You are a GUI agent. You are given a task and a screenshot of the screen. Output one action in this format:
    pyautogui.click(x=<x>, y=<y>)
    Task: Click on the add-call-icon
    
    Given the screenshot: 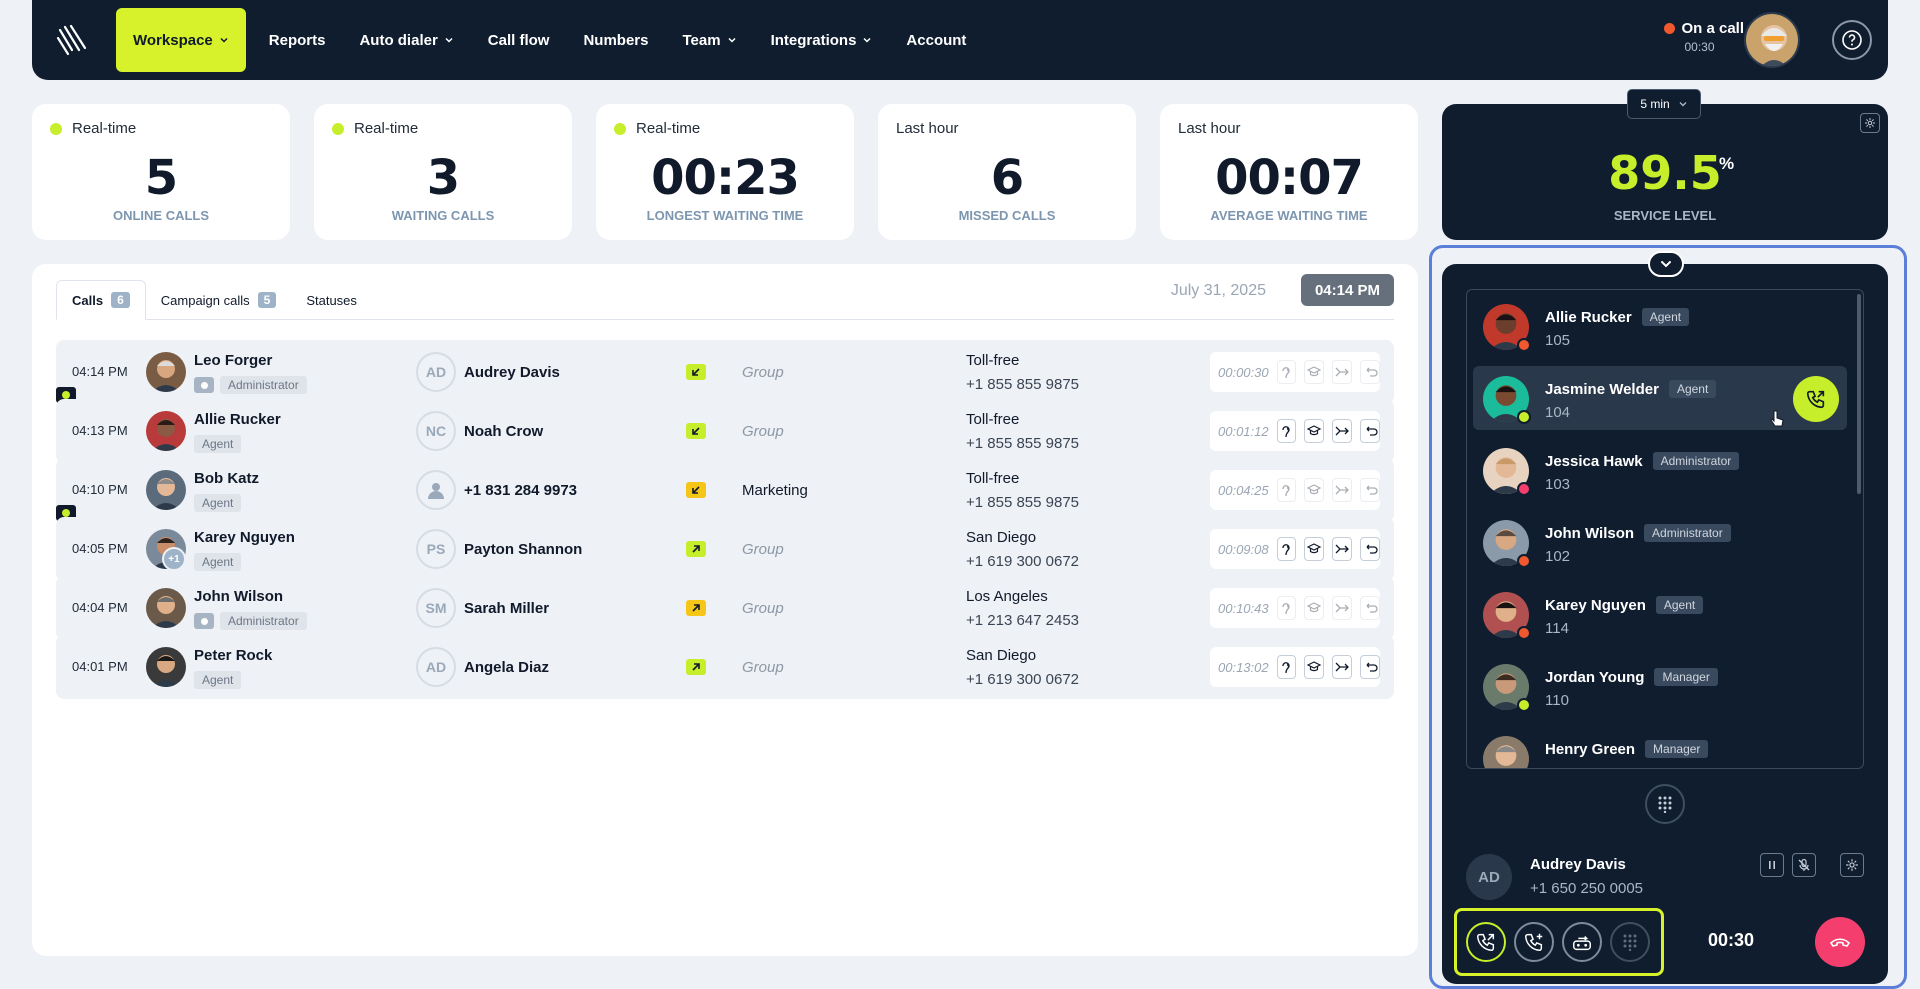 What is the action you would take?
    pyautogui.click(x=1534, y=942)
    